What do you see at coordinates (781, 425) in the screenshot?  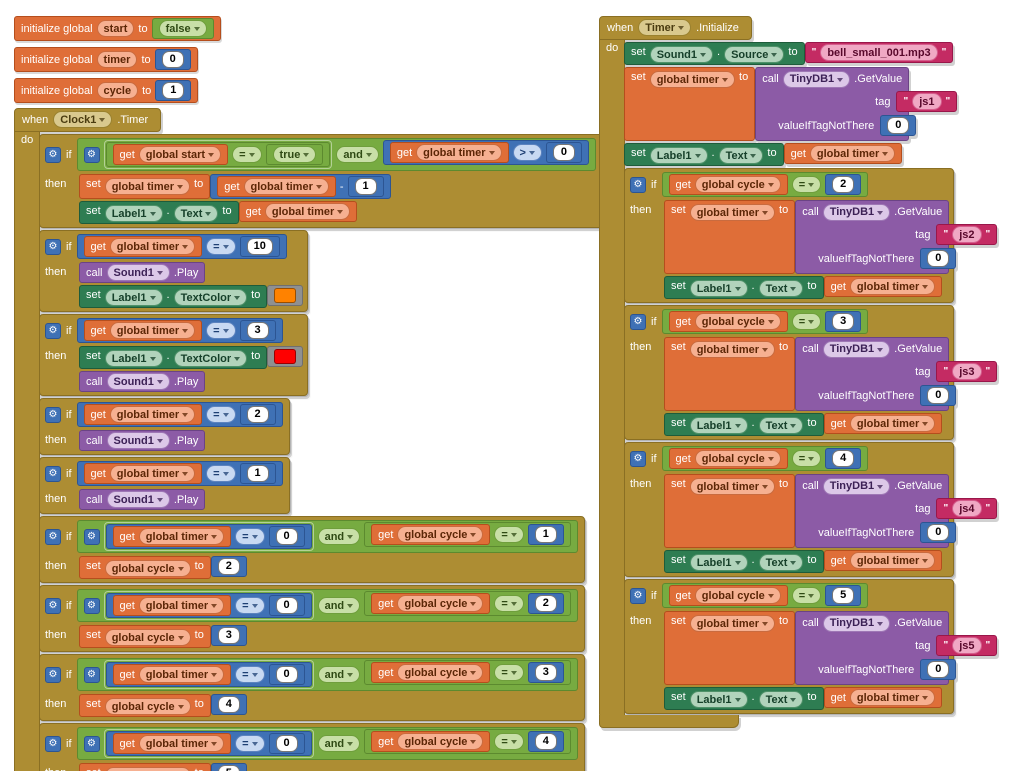 I see `dropdown-text: Text` at bounding box center [781, 425].